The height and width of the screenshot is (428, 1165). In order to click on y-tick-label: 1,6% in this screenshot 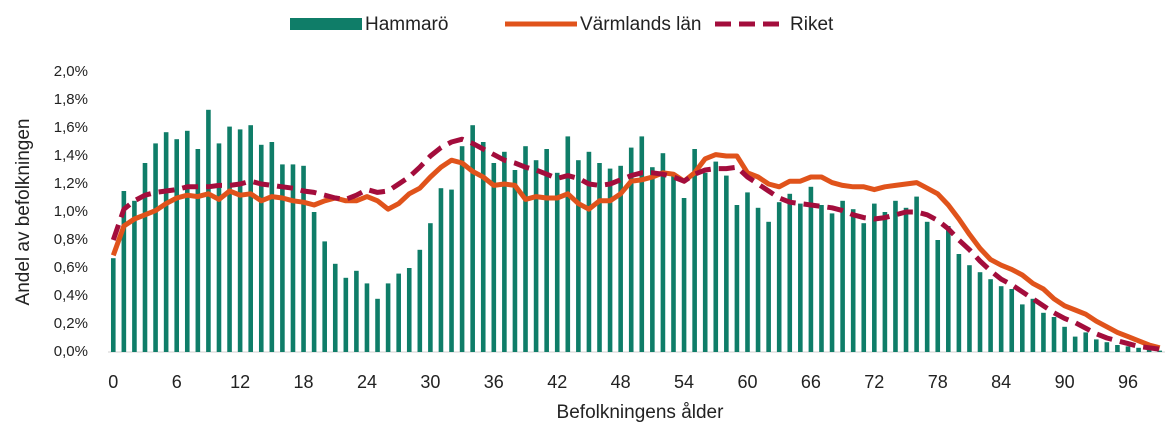, I will do `click(71, 127)`.